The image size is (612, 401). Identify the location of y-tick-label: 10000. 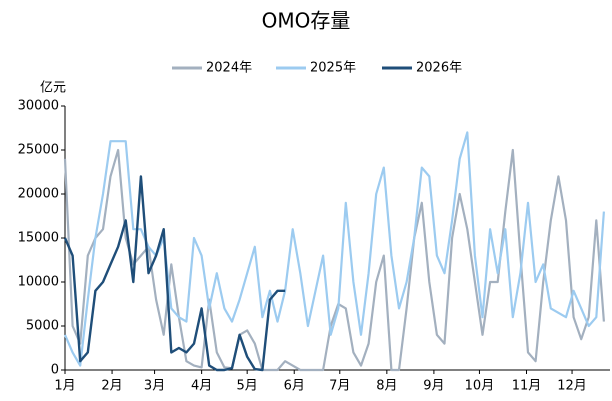
(38, 282).